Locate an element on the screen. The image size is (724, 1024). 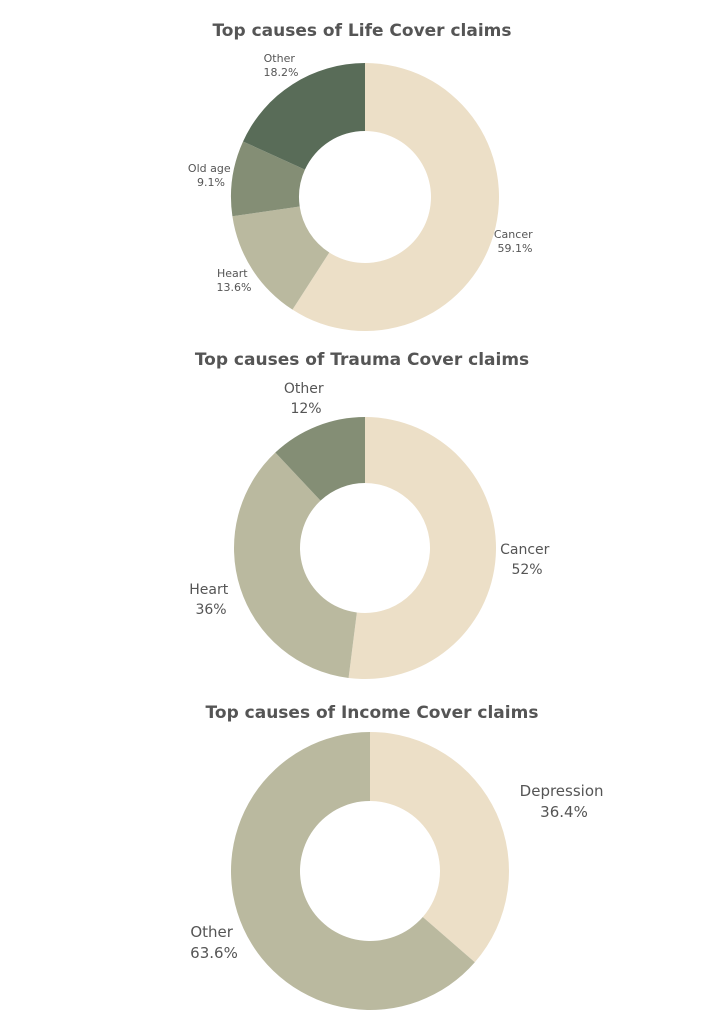
slice-label-other: Other 12% is located at coordinates (306, 399).